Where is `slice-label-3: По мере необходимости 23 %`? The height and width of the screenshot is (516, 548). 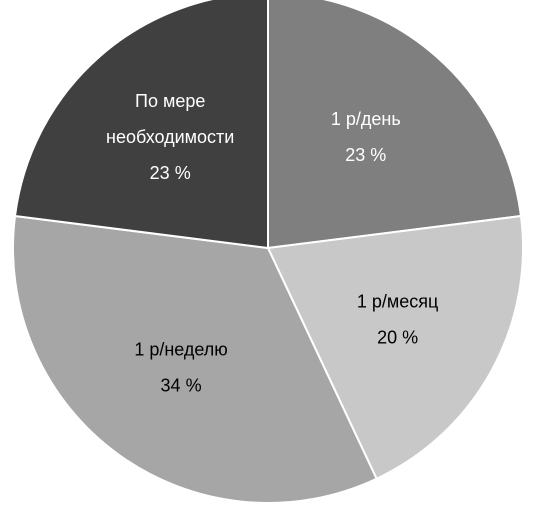
slice-label-3: По мере необходимости 23 % is located at coordinates (170, 137).